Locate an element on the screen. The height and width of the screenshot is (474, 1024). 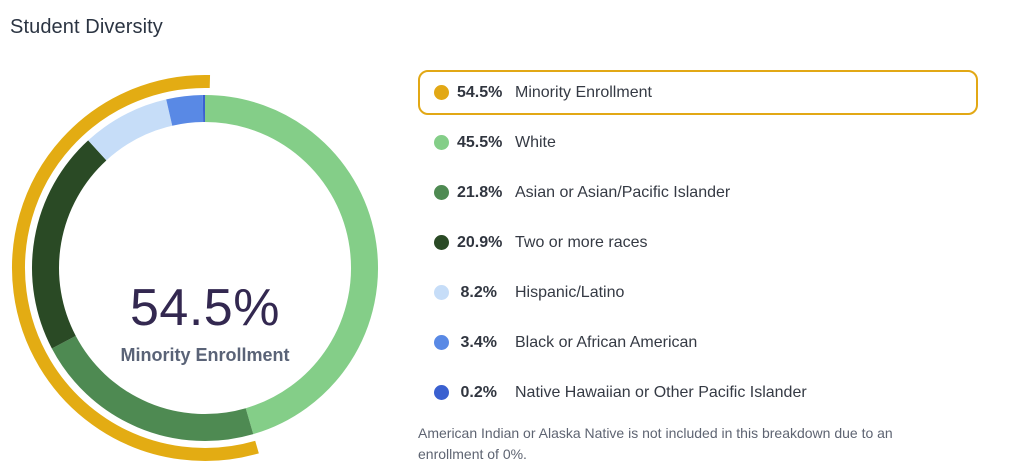
legend-label: Two or more races is located at coordinates (581, 242).